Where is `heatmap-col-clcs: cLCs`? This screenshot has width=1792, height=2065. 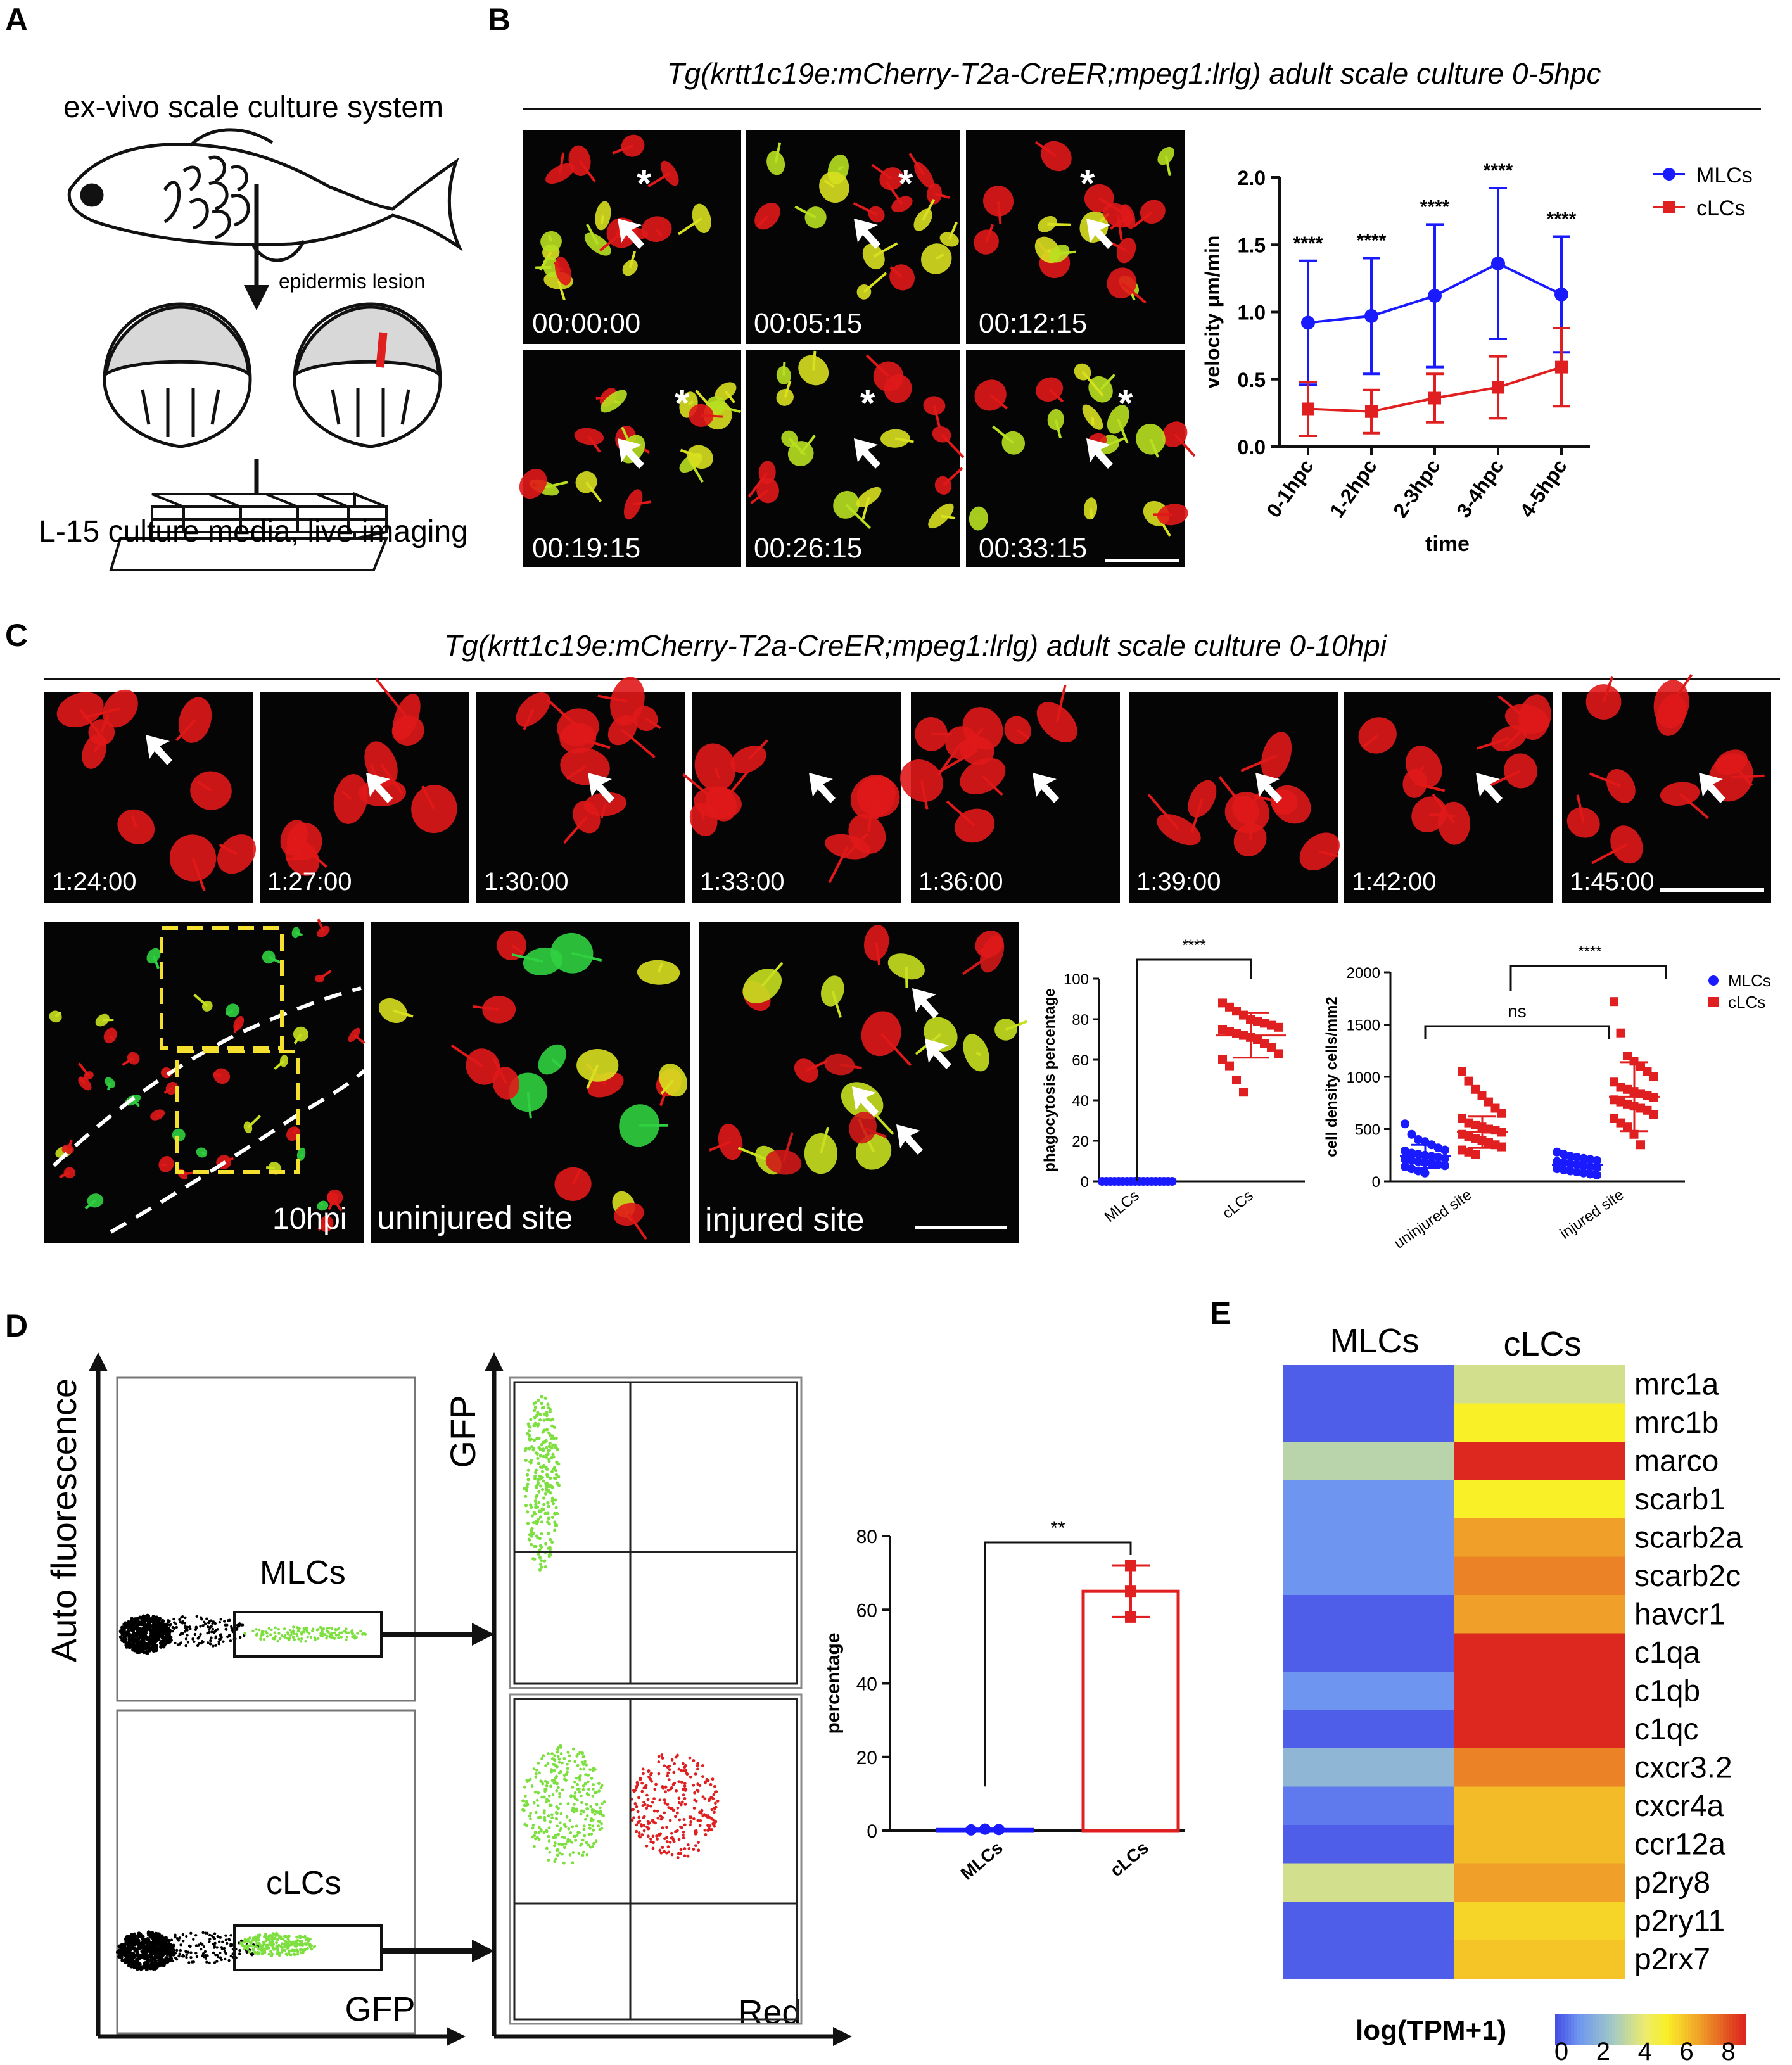 heatmap-col-clcs: cLCs is located at coordinates (1542, 1344).